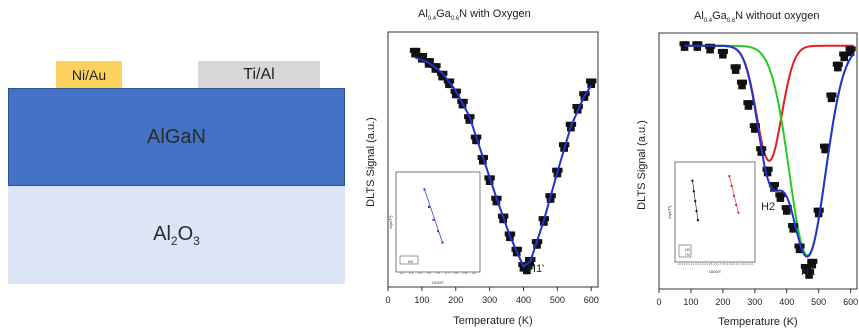  I want to click on chart2-inset-tick: 2.3, so click(702, 264).